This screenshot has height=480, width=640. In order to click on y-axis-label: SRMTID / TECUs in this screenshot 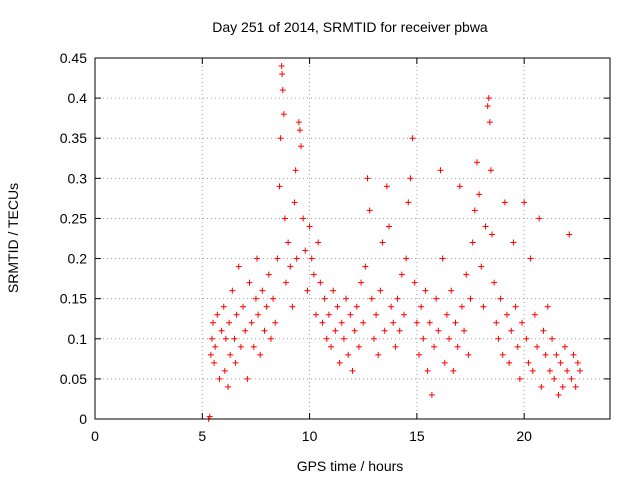, I will do `click(13, 238)`.